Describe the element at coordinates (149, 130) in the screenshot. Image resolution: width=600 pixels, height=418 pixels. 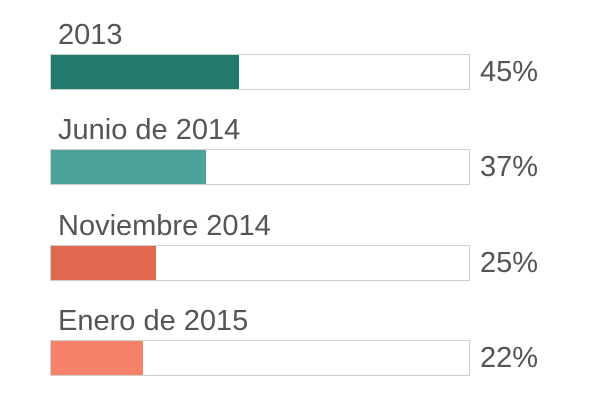
I see `bar-category-label: Junio de 2014` at that location.